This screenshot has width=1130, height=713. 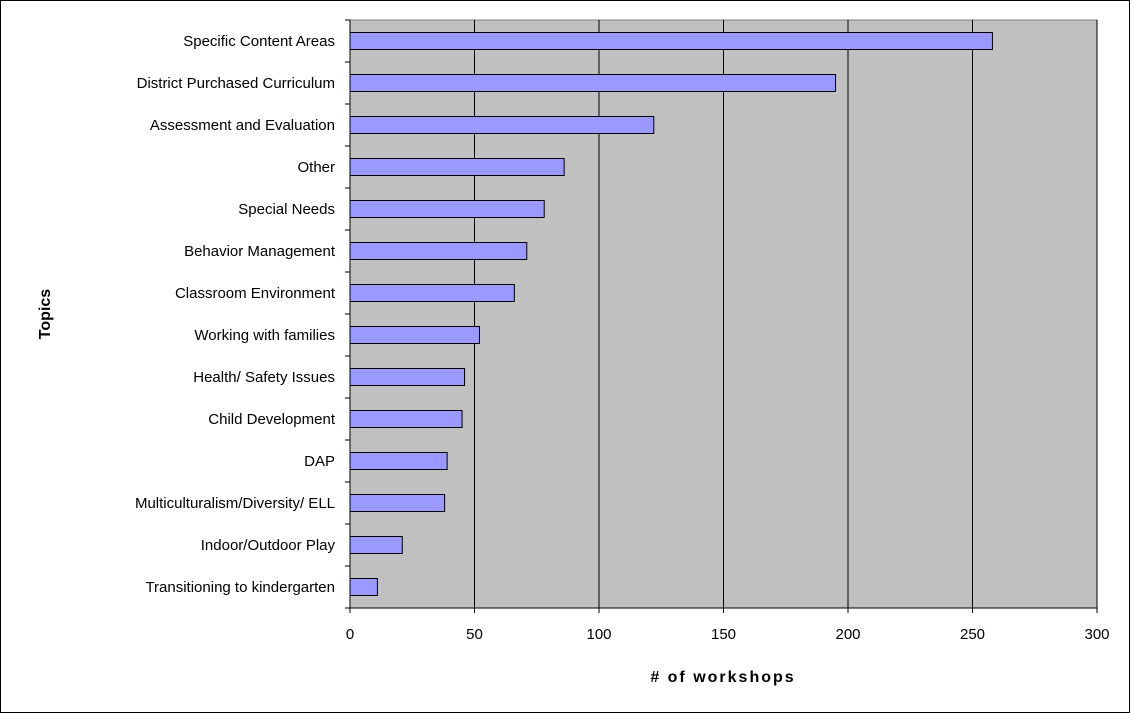 I want to click on x-tick-label: 300, so click(x=1096, y=634).